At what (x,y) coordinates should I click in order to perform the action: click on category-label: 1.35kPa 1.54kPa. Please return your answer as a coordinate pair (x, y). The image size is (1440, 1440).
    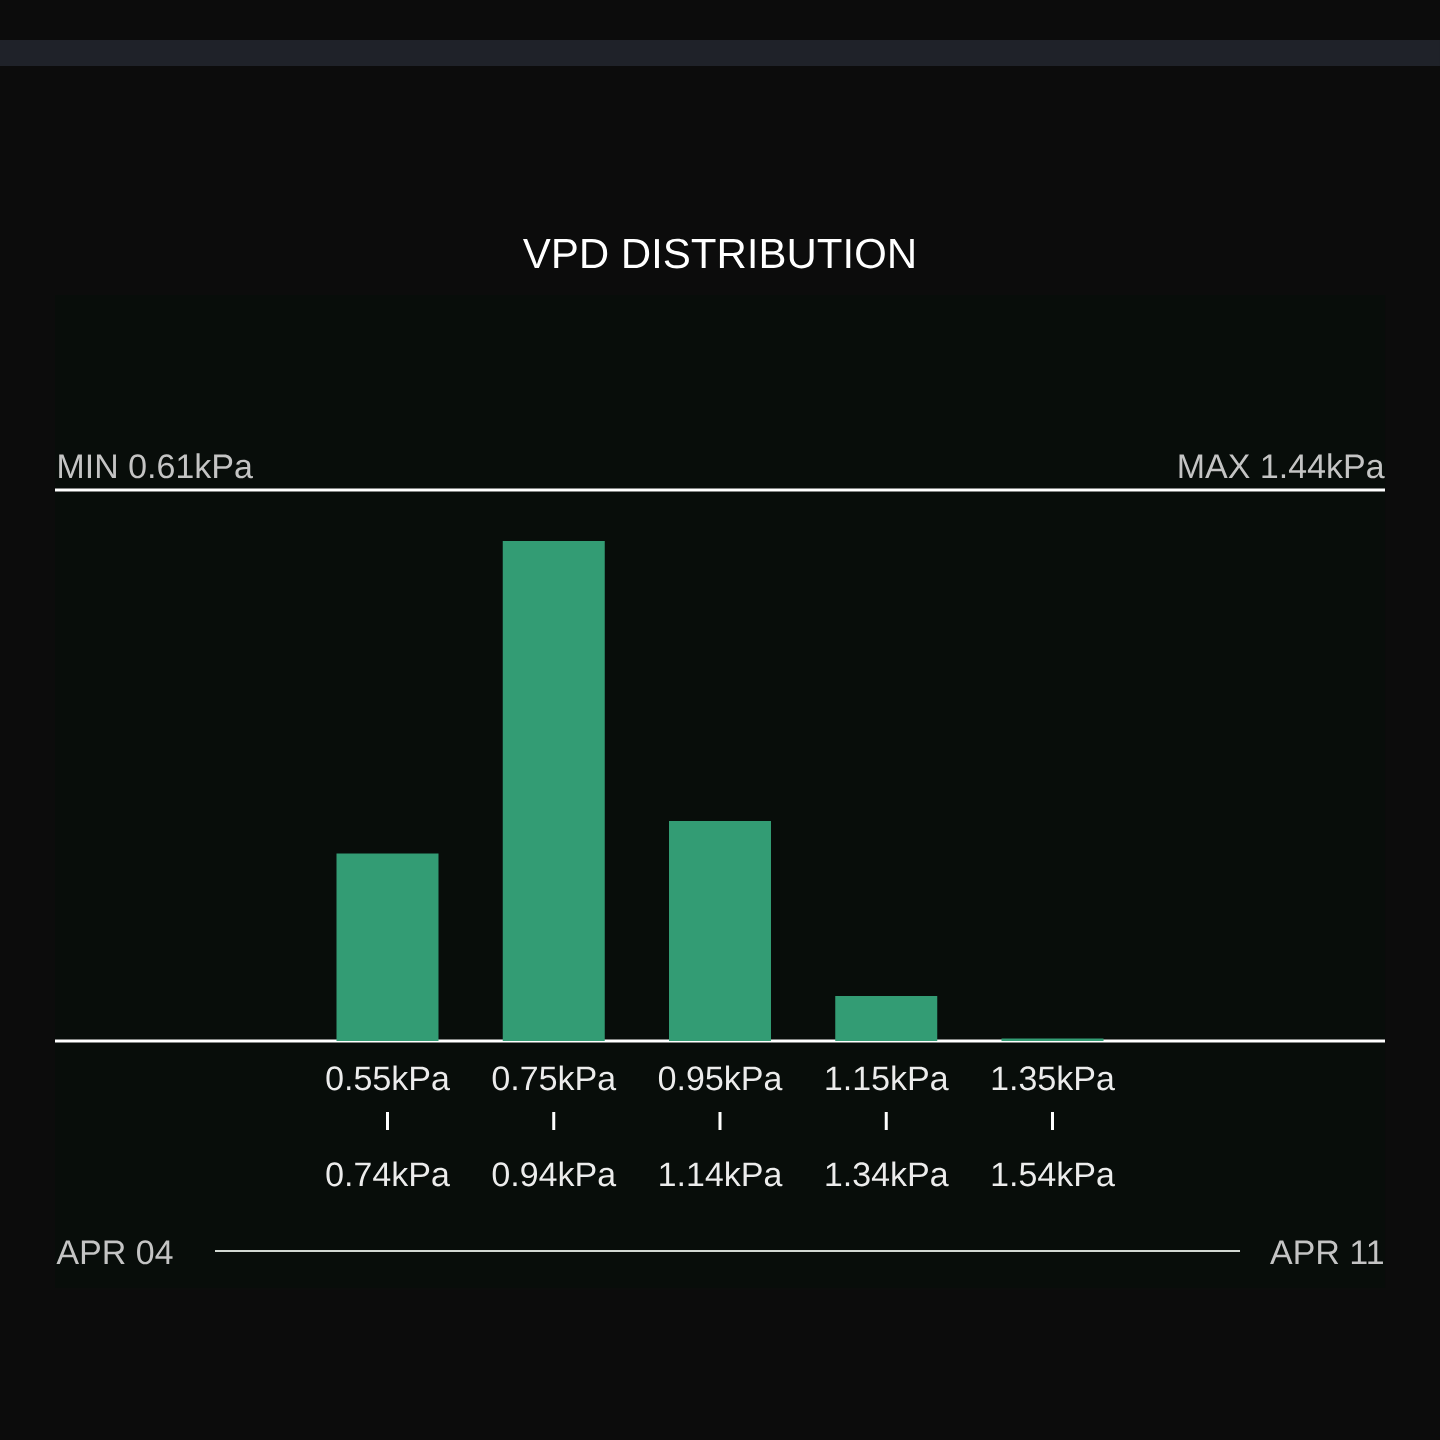
    Looking at the image, I should click on (1053, 1126).